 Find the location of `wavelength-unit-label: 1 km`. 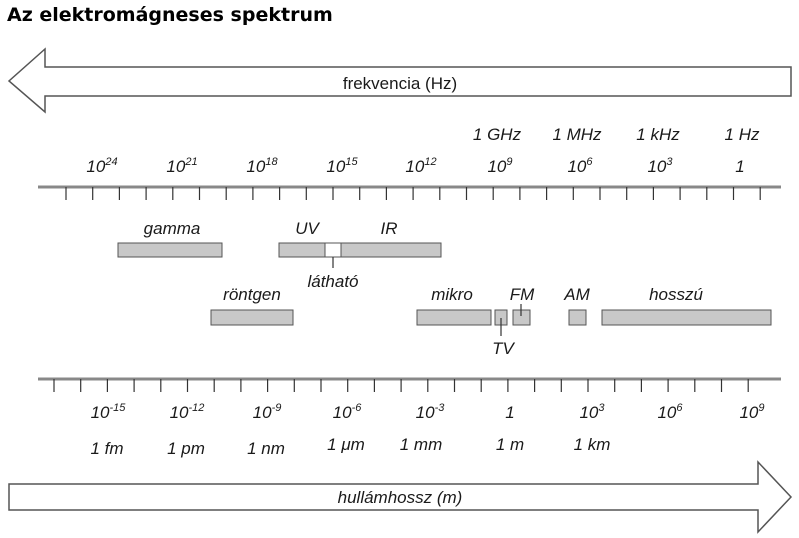

wavelength-unit-label: 1 km is located at coordinates (592, 444).